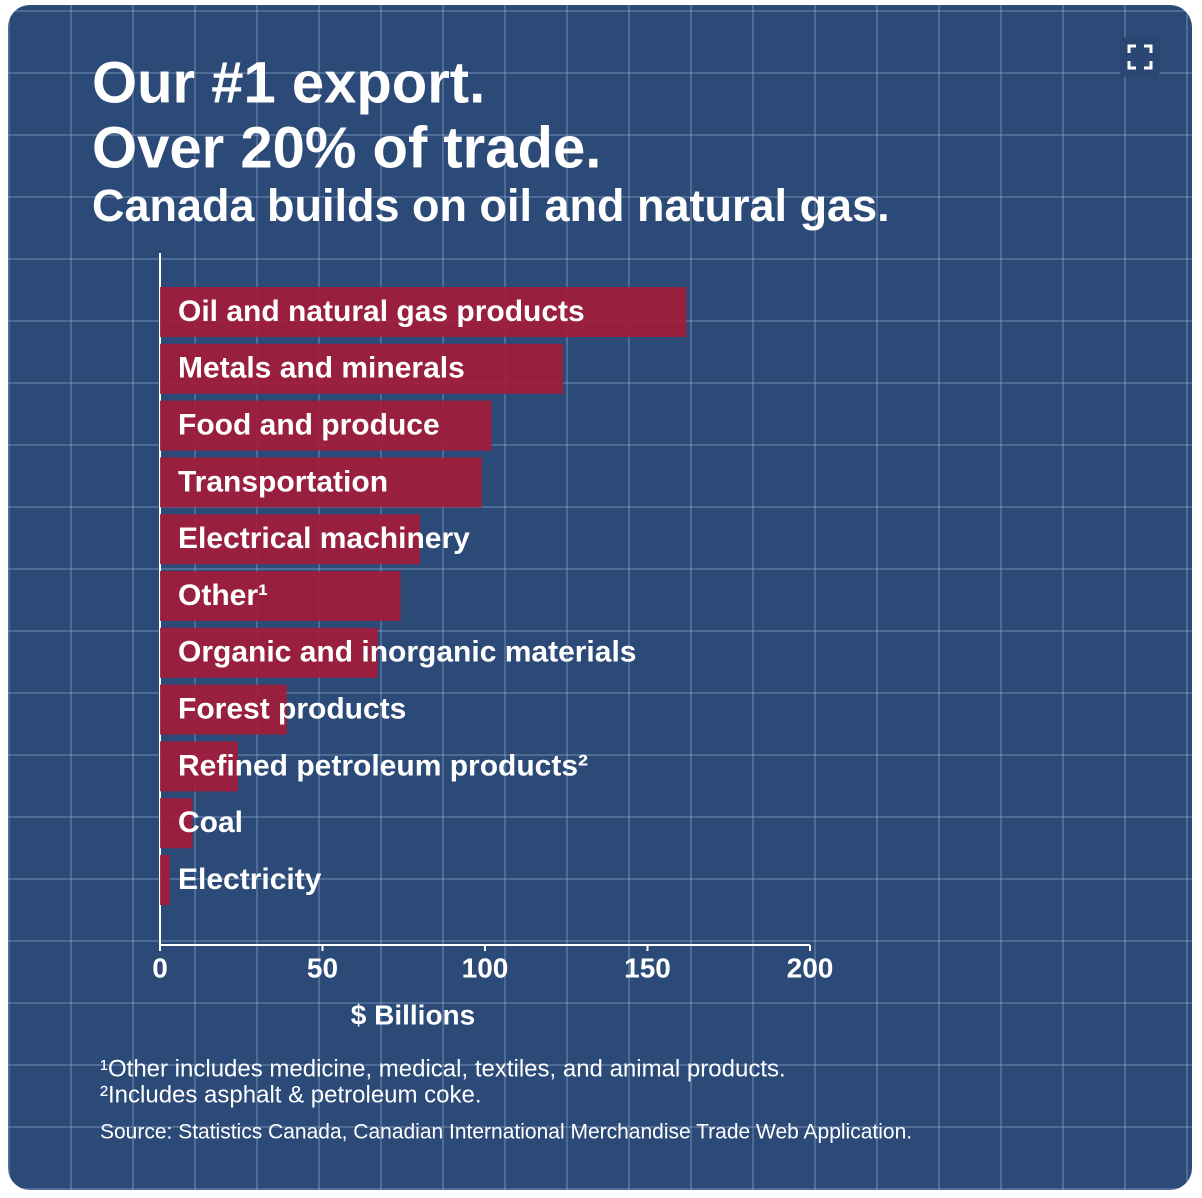  Describe the element at coordinates (292, 709) in the screenshot. I see `bar-label: Forest products` at that location.